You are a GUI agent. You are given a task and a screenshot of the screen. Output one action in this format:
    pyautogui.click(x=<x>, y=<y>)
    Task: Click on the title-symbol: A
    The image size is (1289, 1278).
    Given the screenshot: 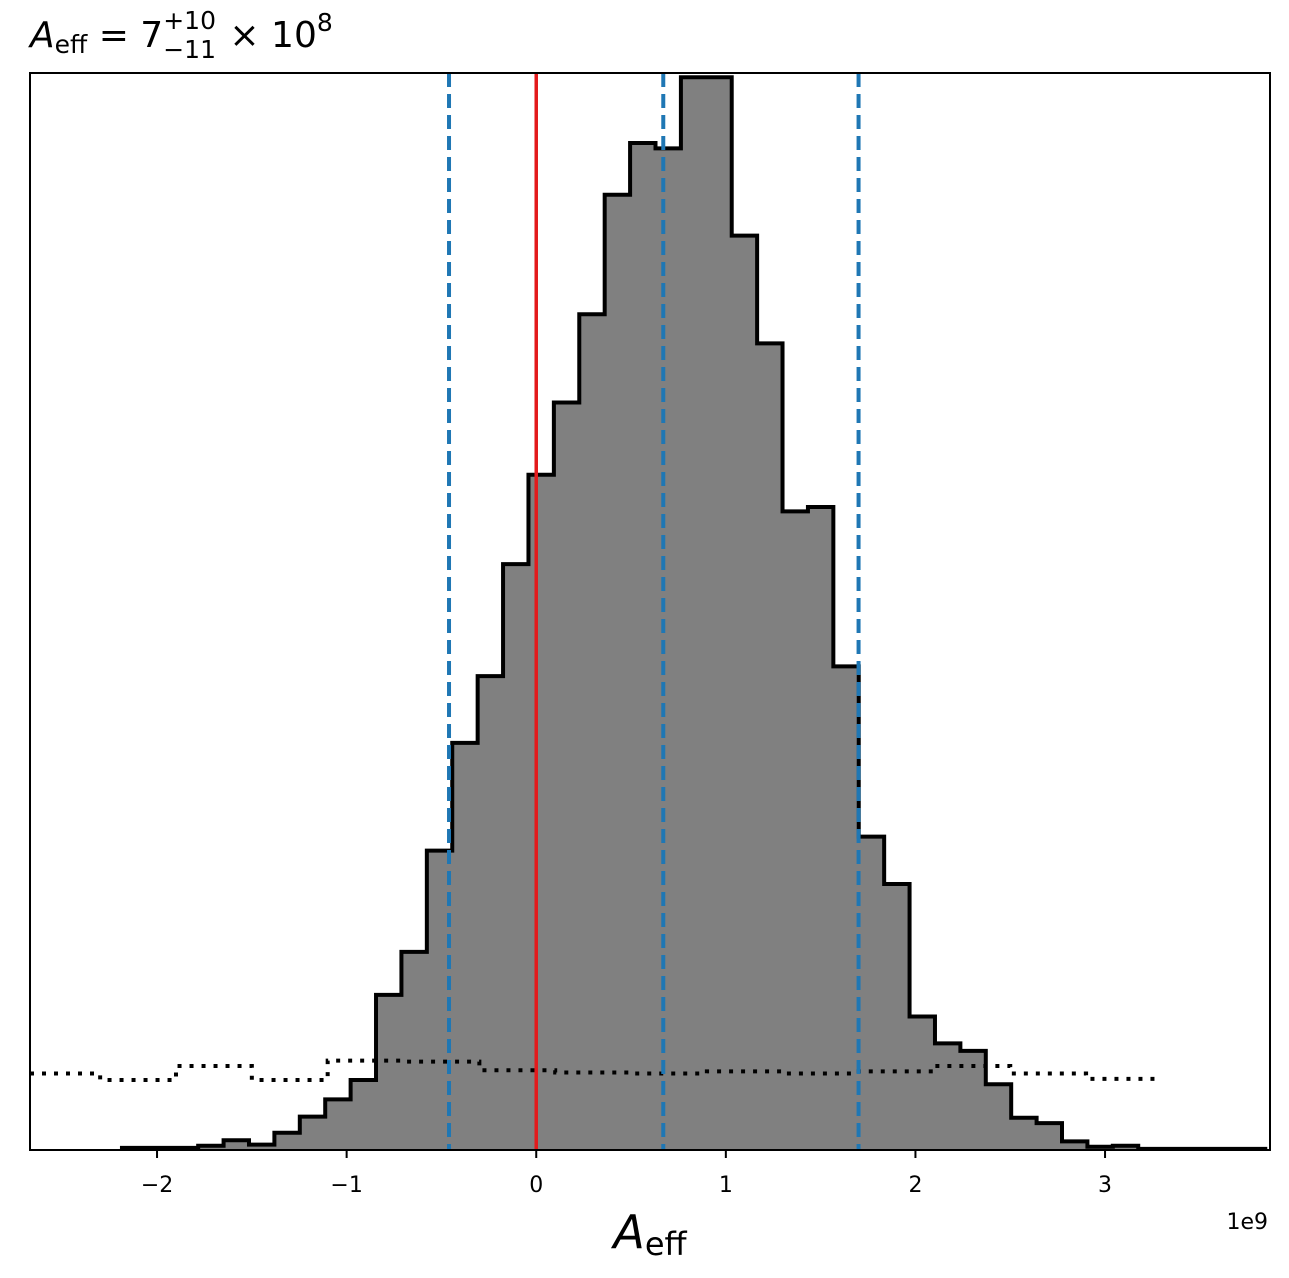 What is the action you would take?
    pyautogui.click(x=41, y=35)
    